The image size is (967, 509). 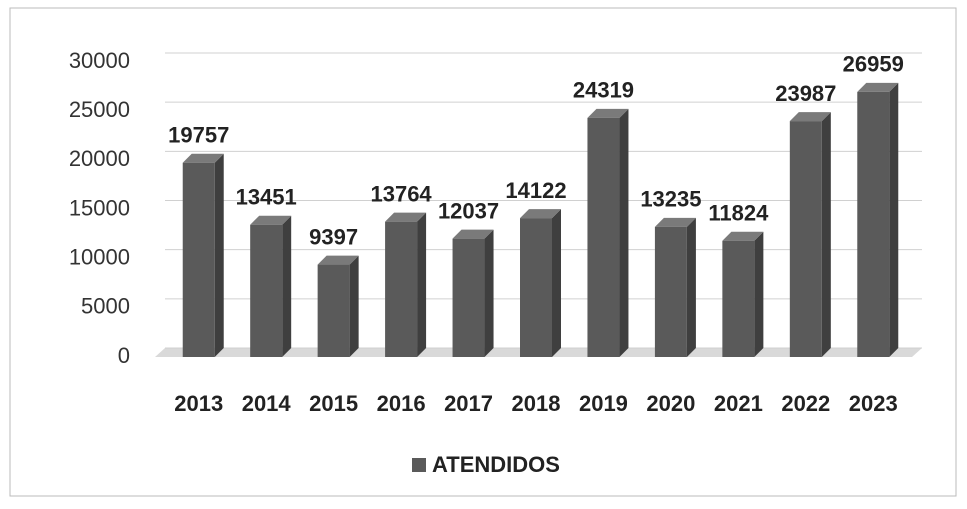 What do you see at coordinates (468, 210) in the screenshot?
I see `value-label: 12037` at bounding box center [468, 210].